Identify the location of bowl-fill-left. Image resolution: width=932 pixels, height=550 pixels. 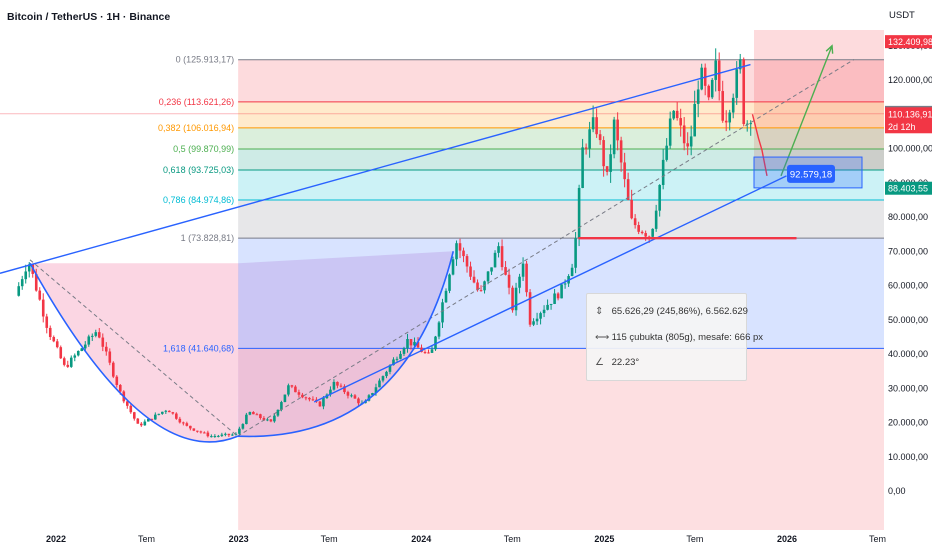
(134, 352).